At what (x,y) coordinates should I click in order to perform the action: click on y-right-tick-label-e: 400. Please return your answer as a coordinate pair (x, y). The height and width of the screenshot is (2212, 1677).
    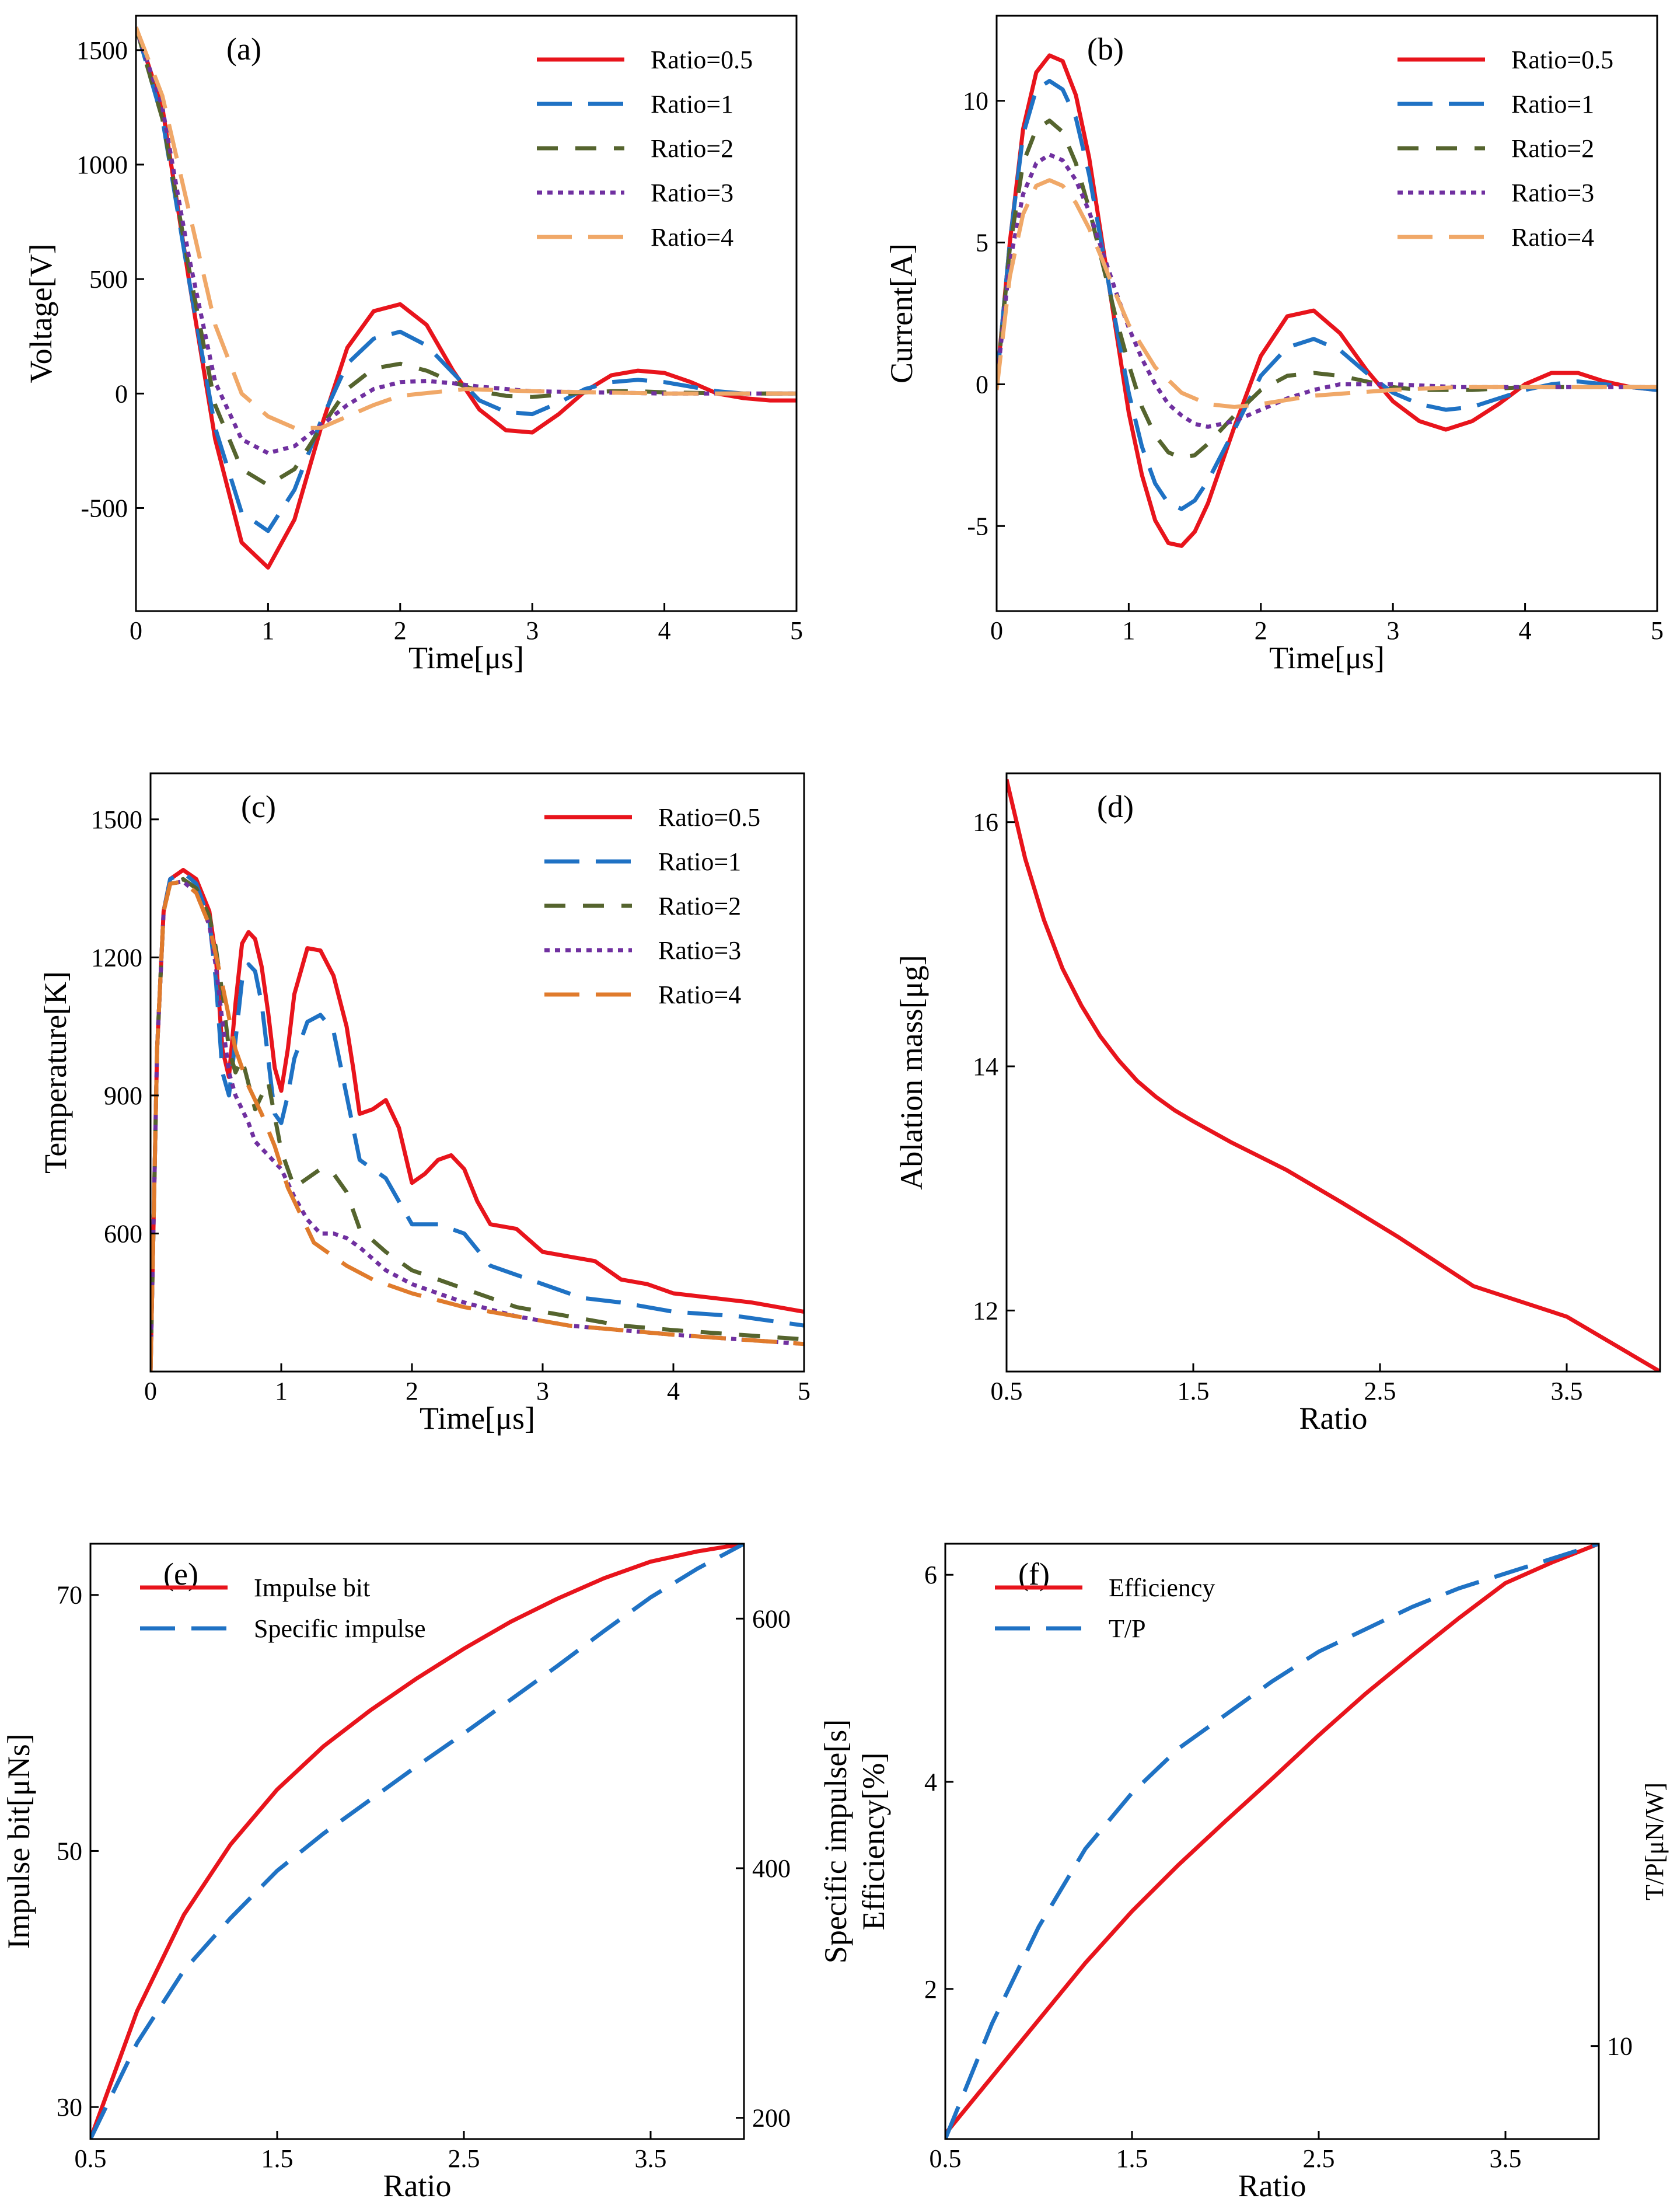
    Looking at the image, I should click on (771, 1868).